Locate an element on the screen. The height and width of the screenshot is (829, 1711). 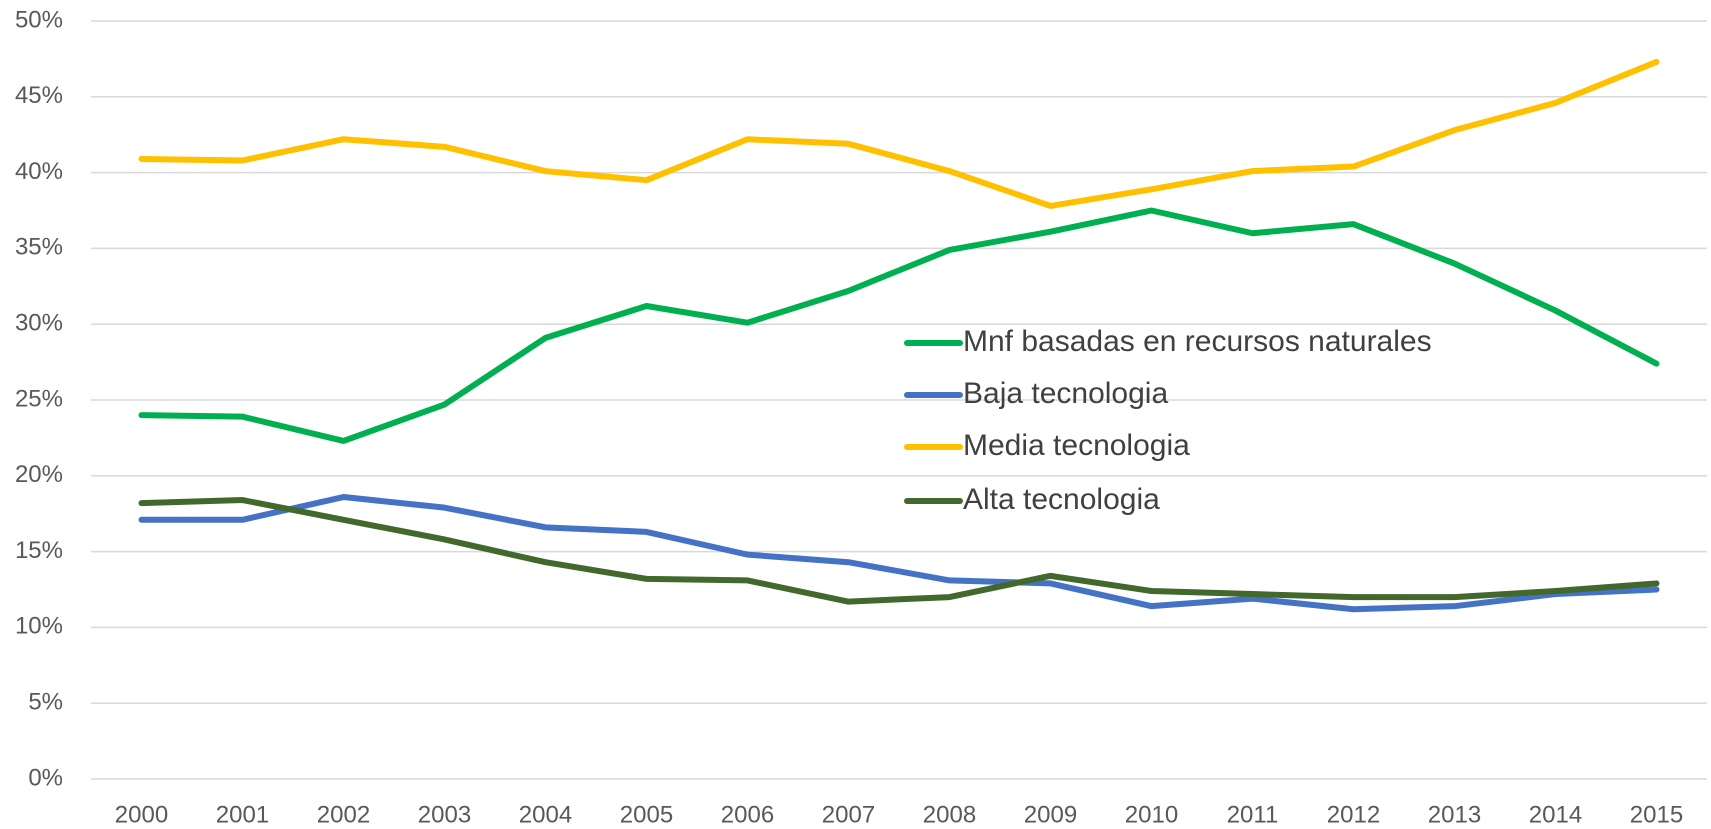
x-tick-label: 2000 is located at coordinates (141, 814).